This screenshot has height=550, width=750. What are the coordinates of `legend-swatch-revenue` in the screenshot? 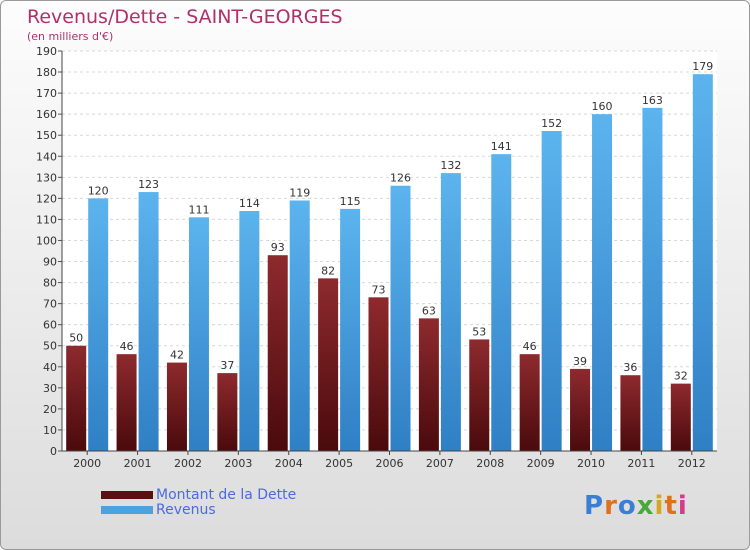 It's located at (127, 509).